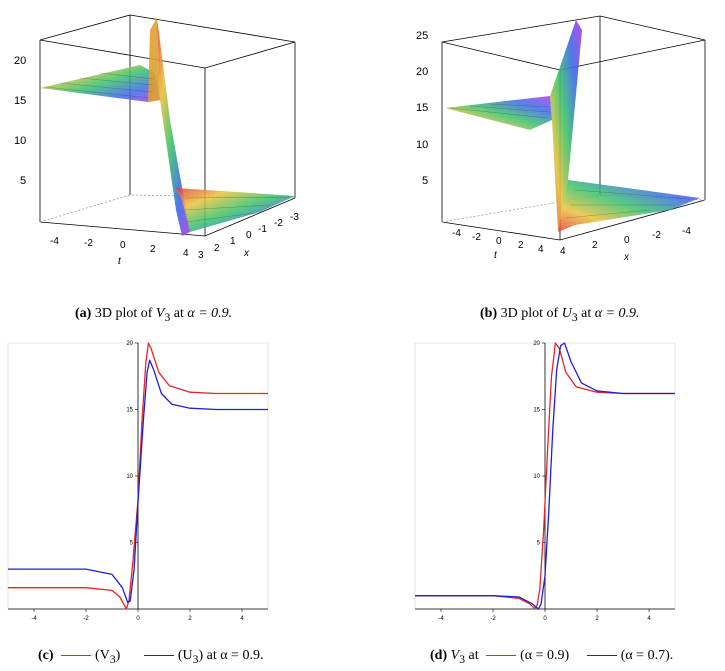  What do you see at coordinates (294, 217) in the screenshot?
I see `x-tick: -3` at bounding box center [294, 217].